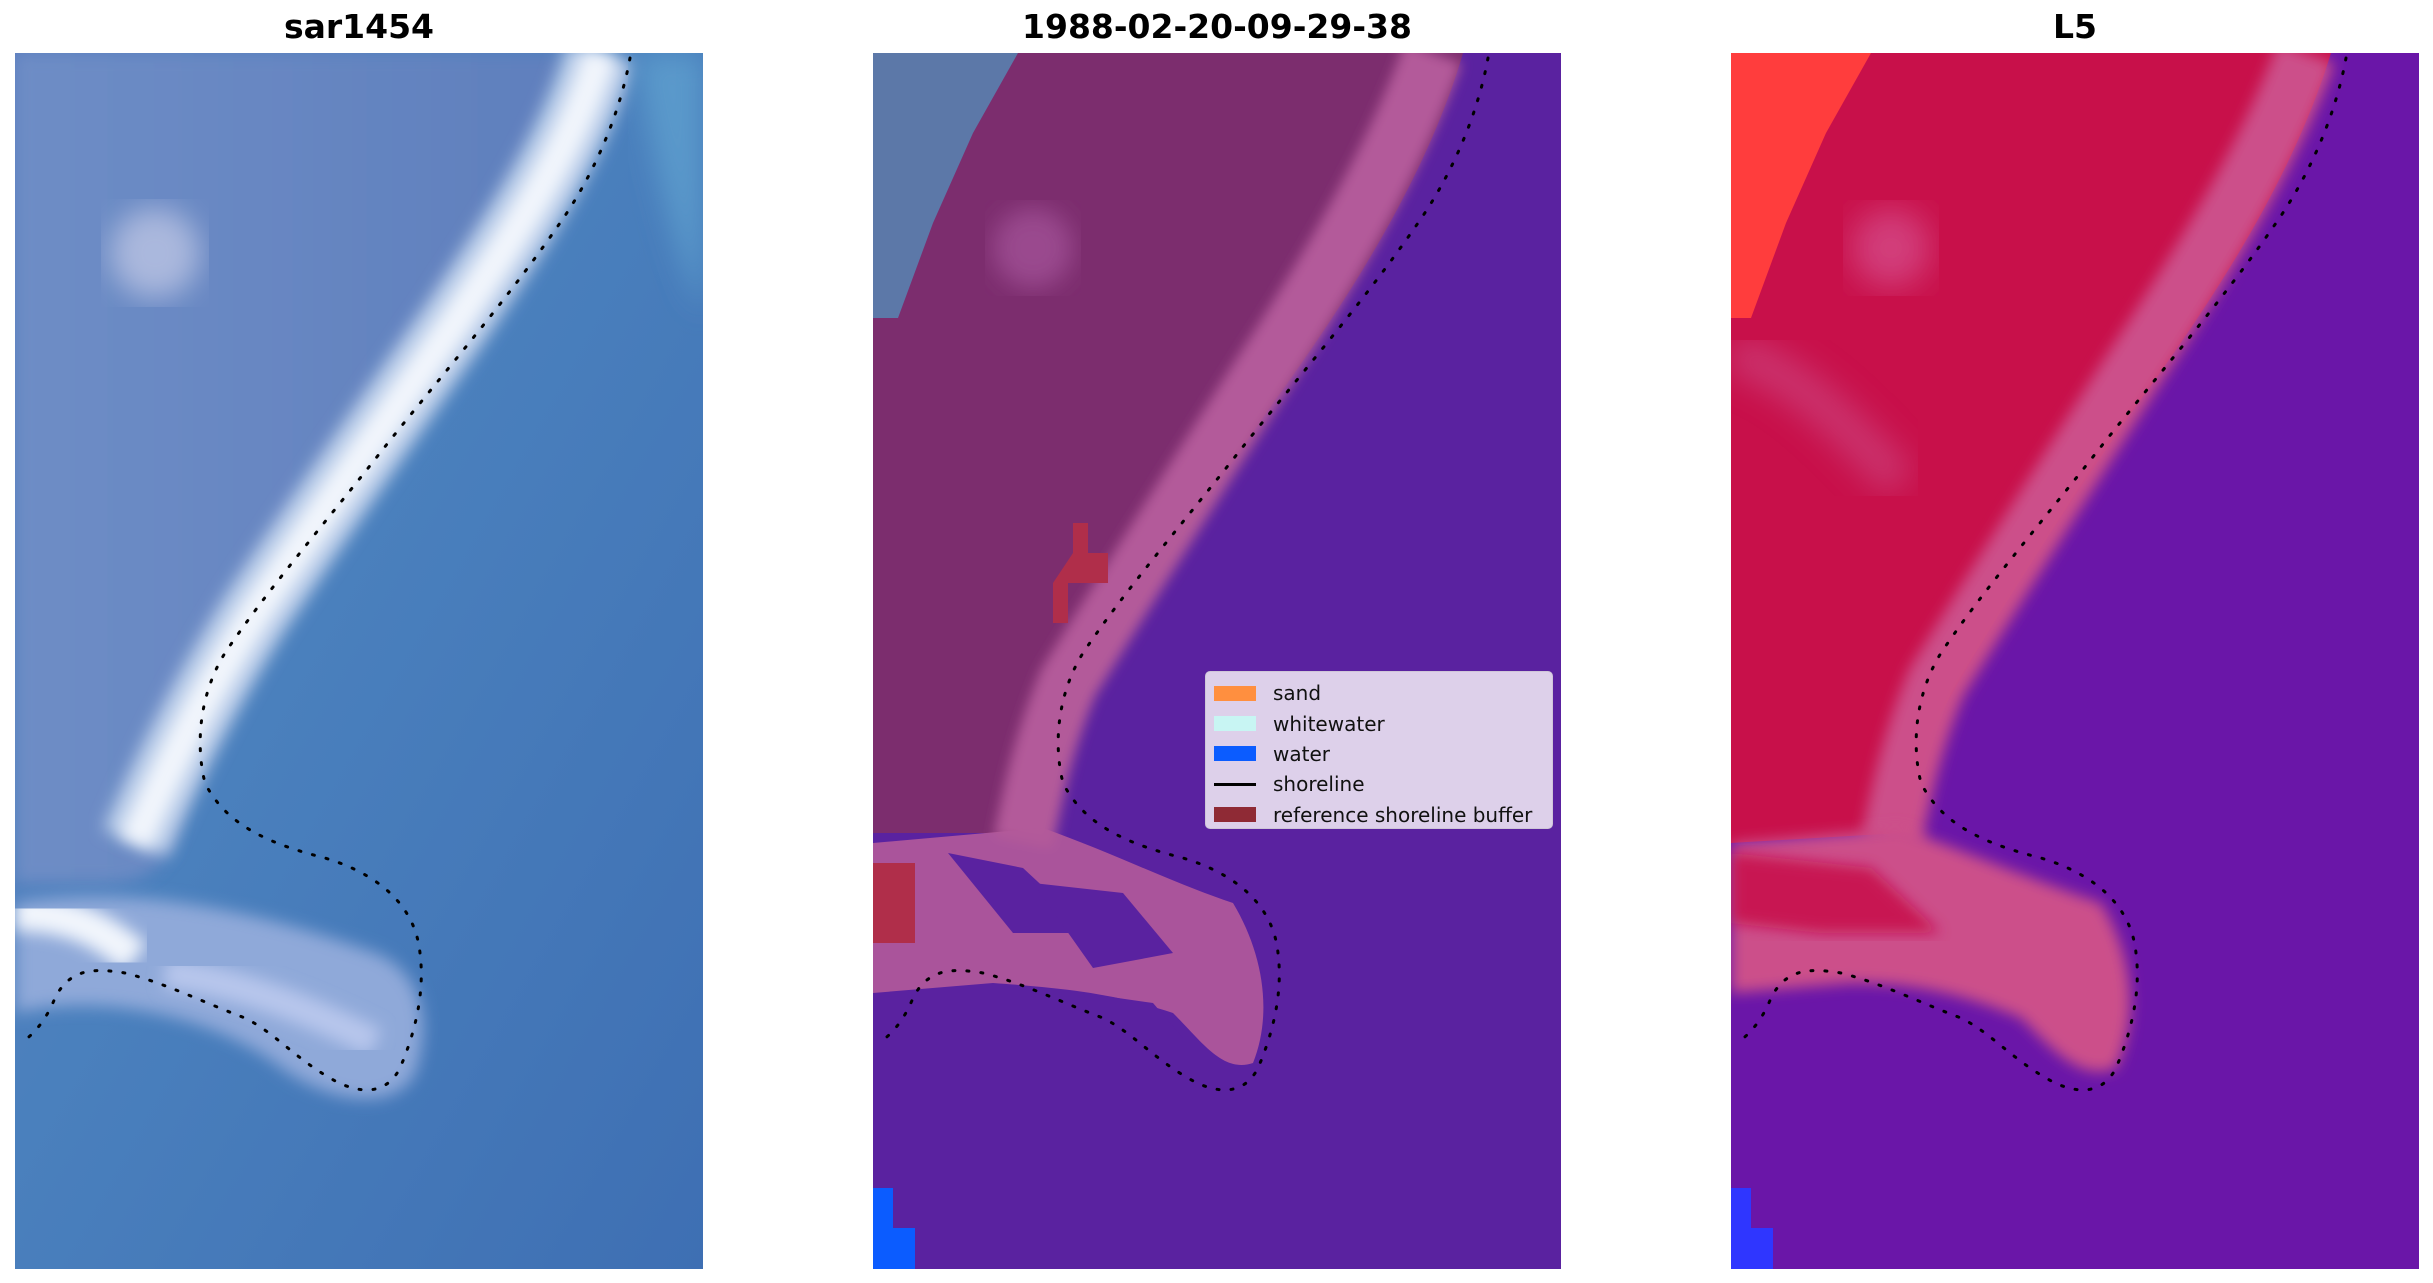  What do you see at coordinates (1235, 754) in the screenshot?
I see `water-swatch` at bounding box center [1235, 754].